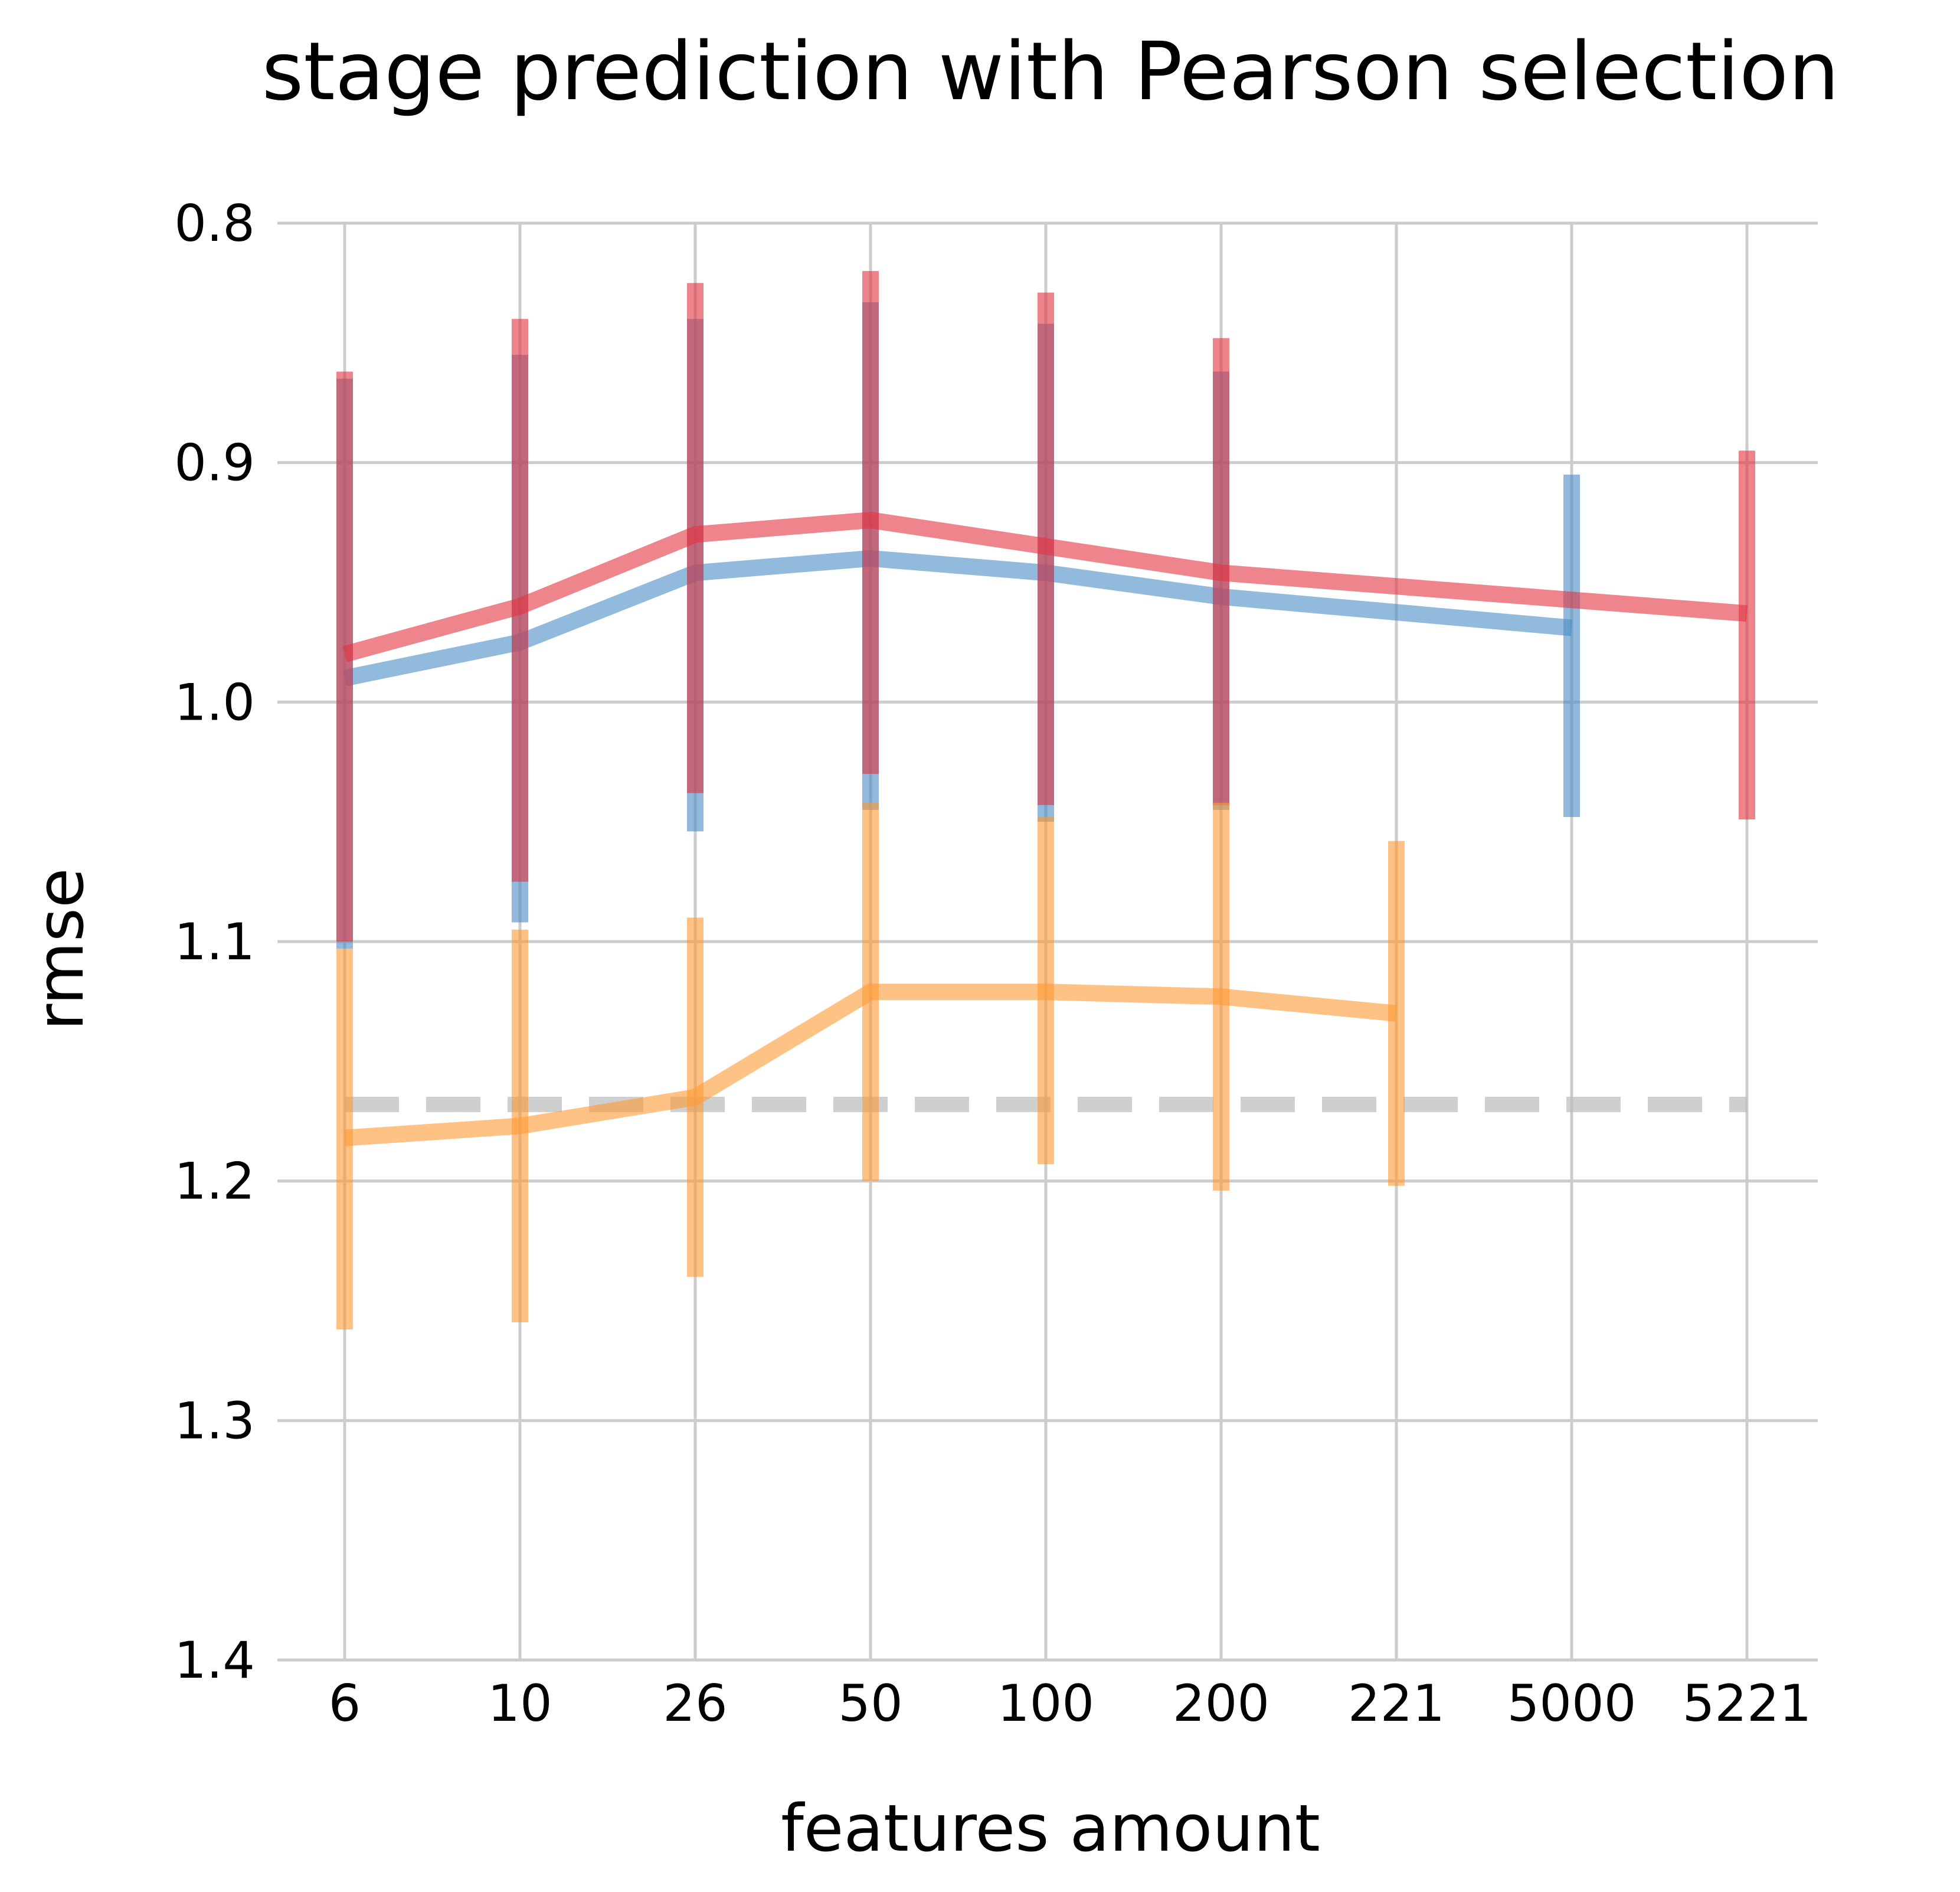  Describe the element at coordinates (215, 702) in the screenshot. I see `y-tick-label: 1.0` at that location.